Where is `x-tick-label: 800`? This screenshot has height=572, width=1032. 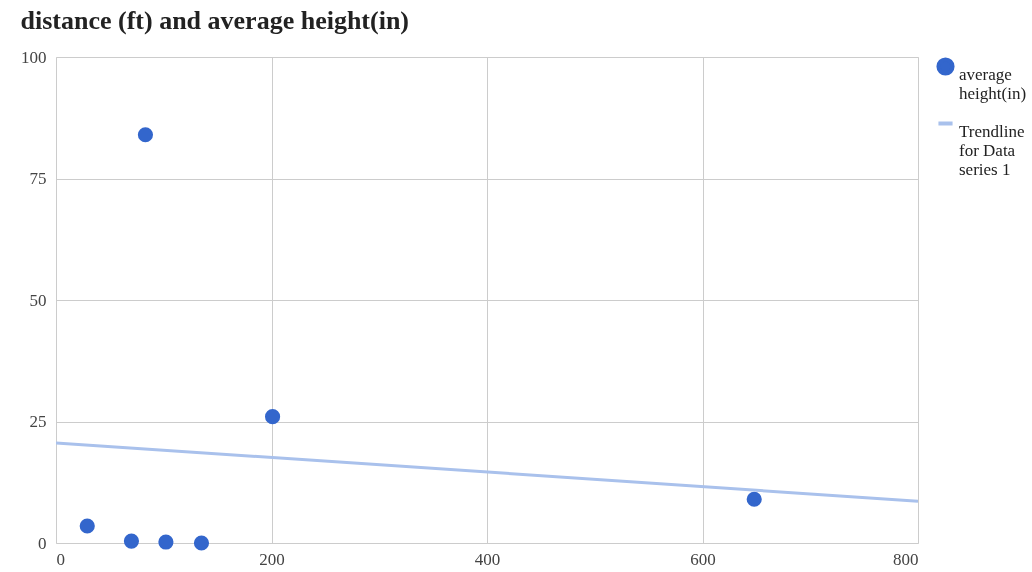 x-tick-label: 800 is located at coordinates (906, 559).